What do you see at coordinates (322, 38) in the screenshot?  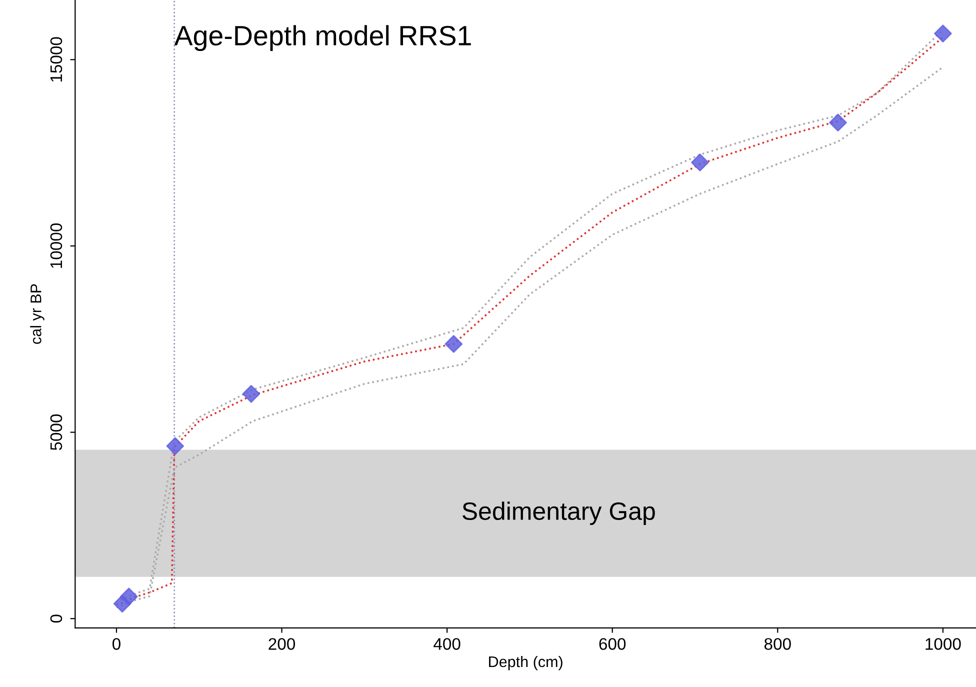 I see `text: Age-Depth model RRS1` at bounding box center [322, 38].